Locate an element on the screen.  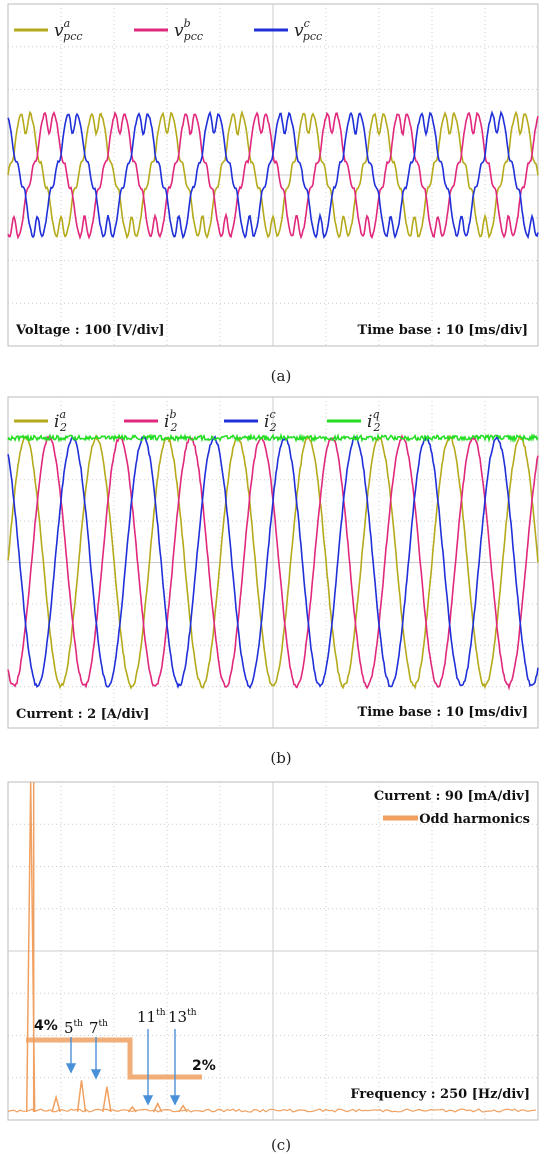
panel-b-legend: ia 2 ib 2 ic 2 iq 2 is located at coordinates (197, 421).